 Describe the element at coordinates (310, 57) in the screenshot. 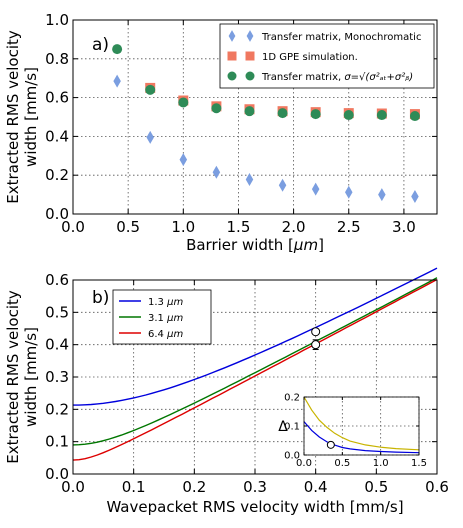

I see `legend-label: 1D GPE simulation.` at that location.